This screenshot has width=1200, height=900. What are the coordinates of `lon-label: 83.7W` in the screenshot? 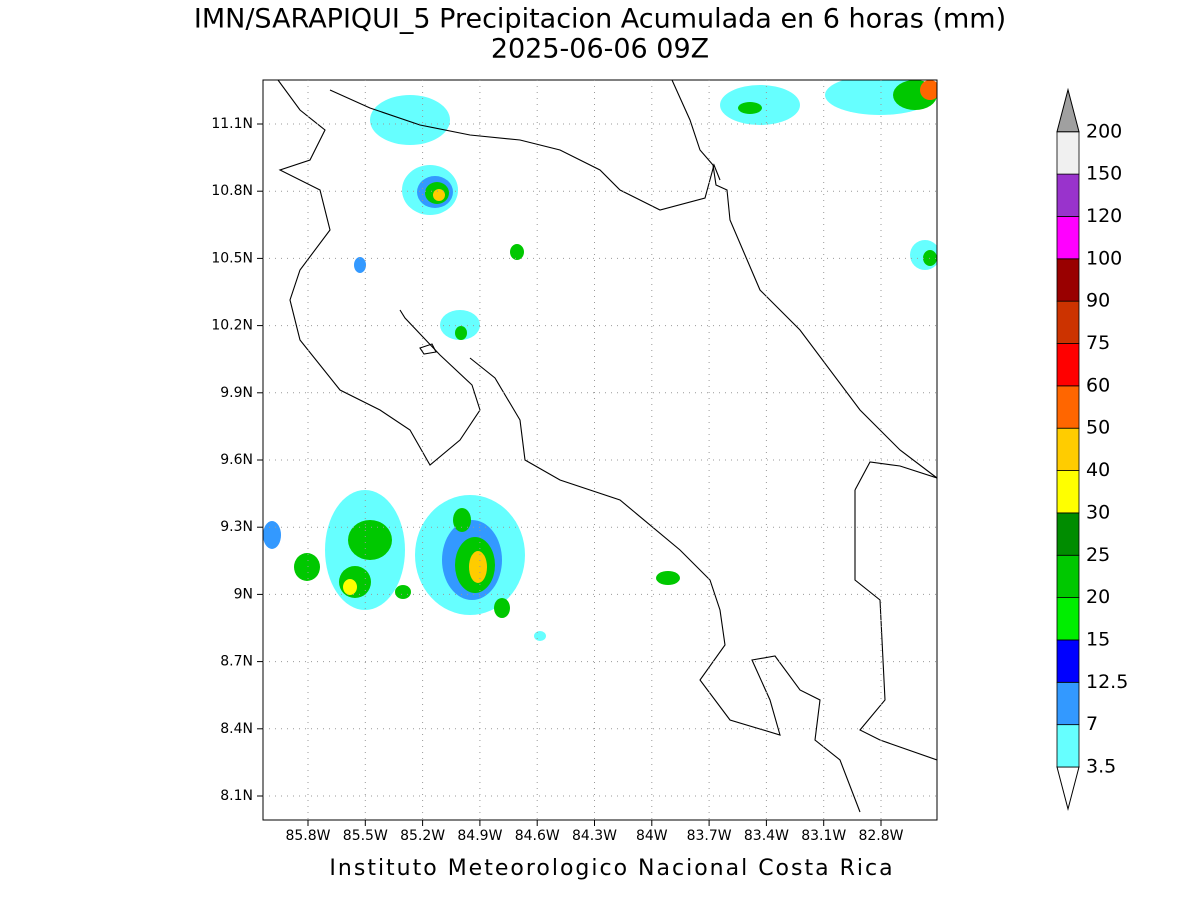 It's located at (709, 836).